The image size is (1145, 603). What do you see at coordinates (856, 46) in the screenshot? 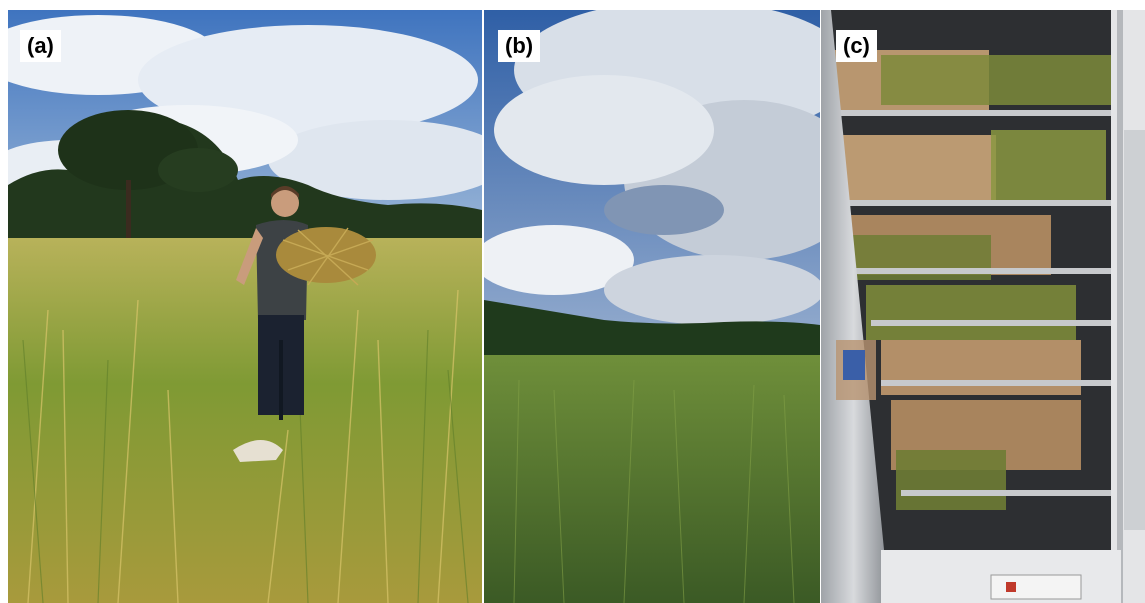
I see `panel-label-c: (c)` at bounding box center [856, 46].